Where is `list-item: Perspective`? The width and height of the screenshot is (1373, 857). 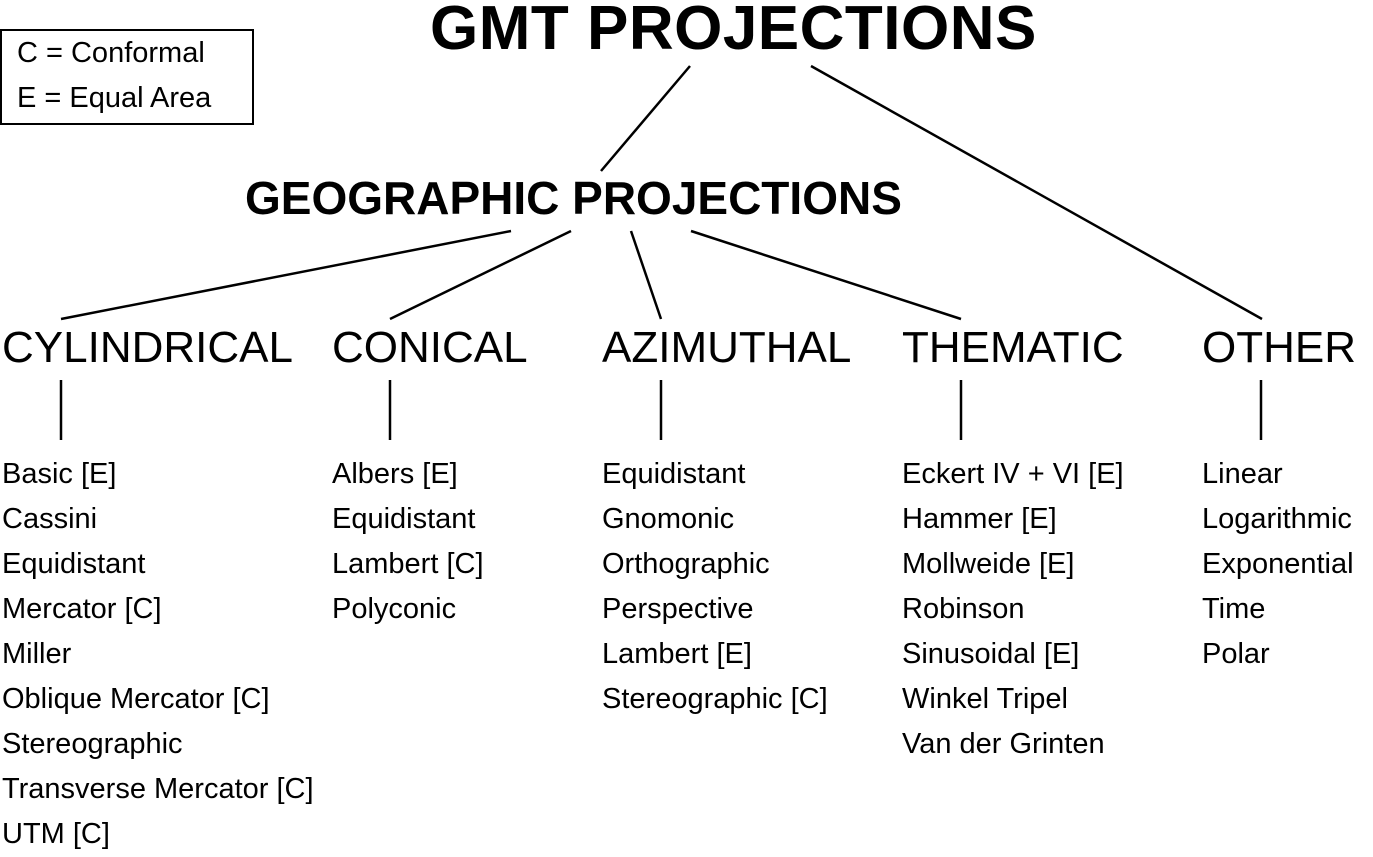
list-item: Perspective is located at coordinates (678, 609).